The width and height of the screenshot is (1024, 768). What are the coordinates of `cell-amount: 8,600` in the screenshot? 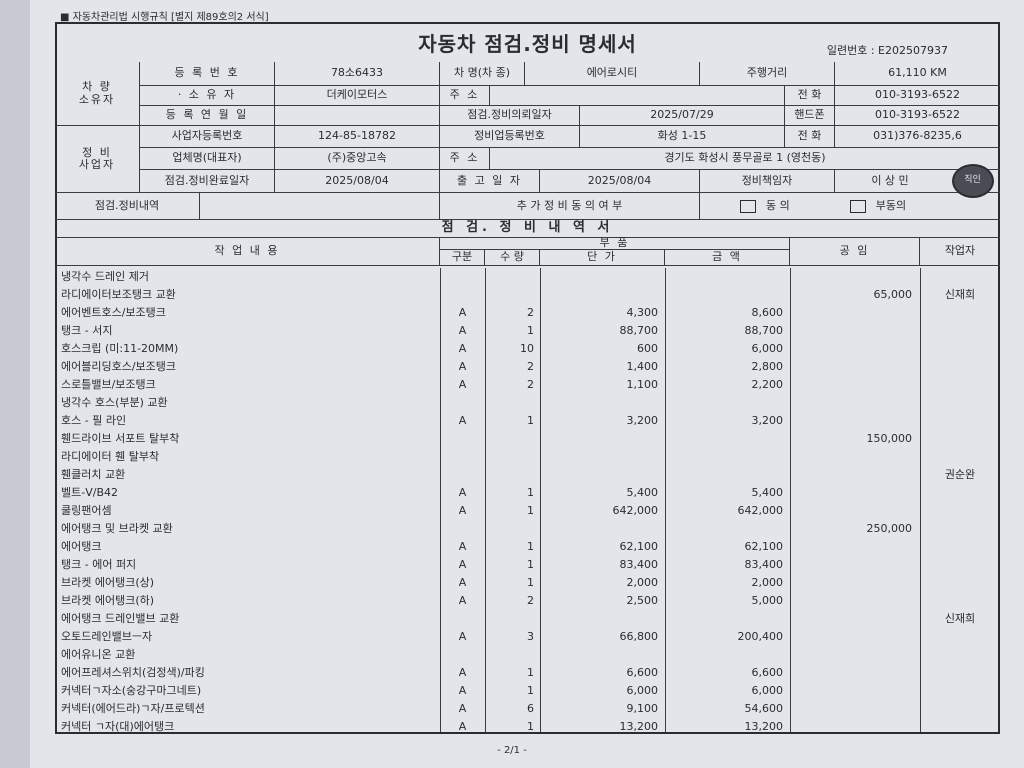 It's located at (767, 312).